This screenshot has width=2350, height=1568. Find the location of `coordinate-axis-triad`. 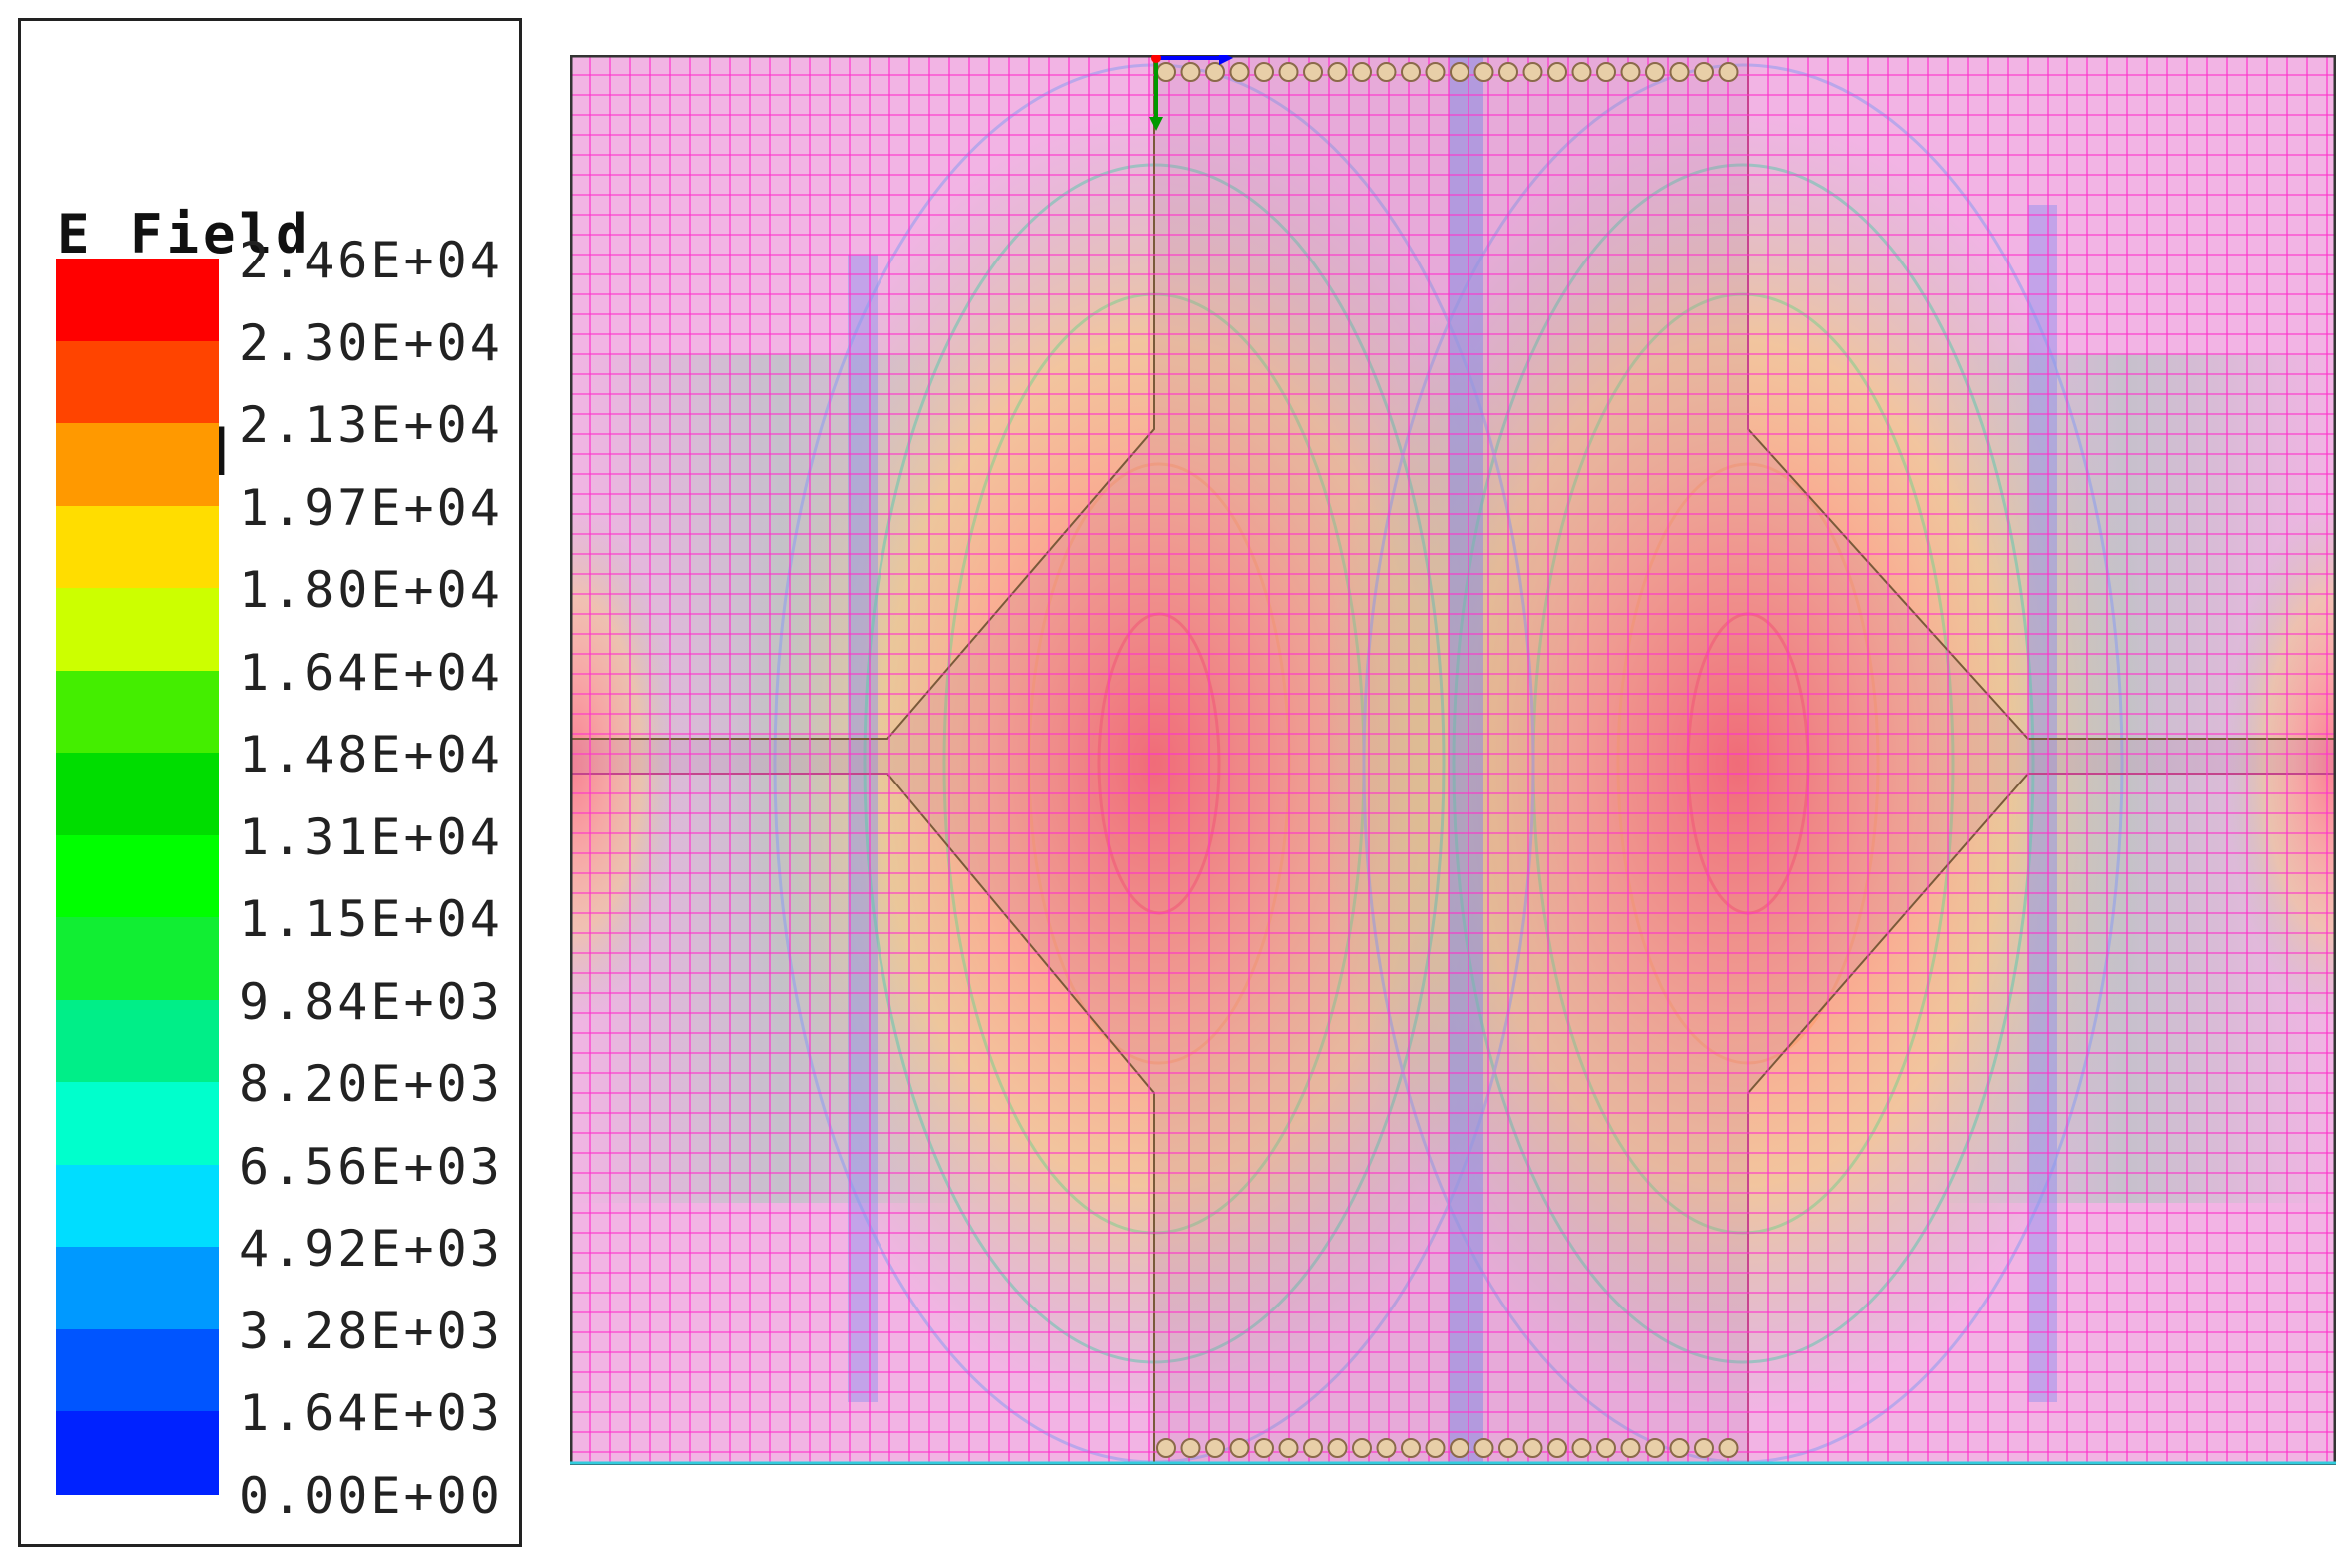

coordinate-axis-triad is located at coordinates (1191, 93).